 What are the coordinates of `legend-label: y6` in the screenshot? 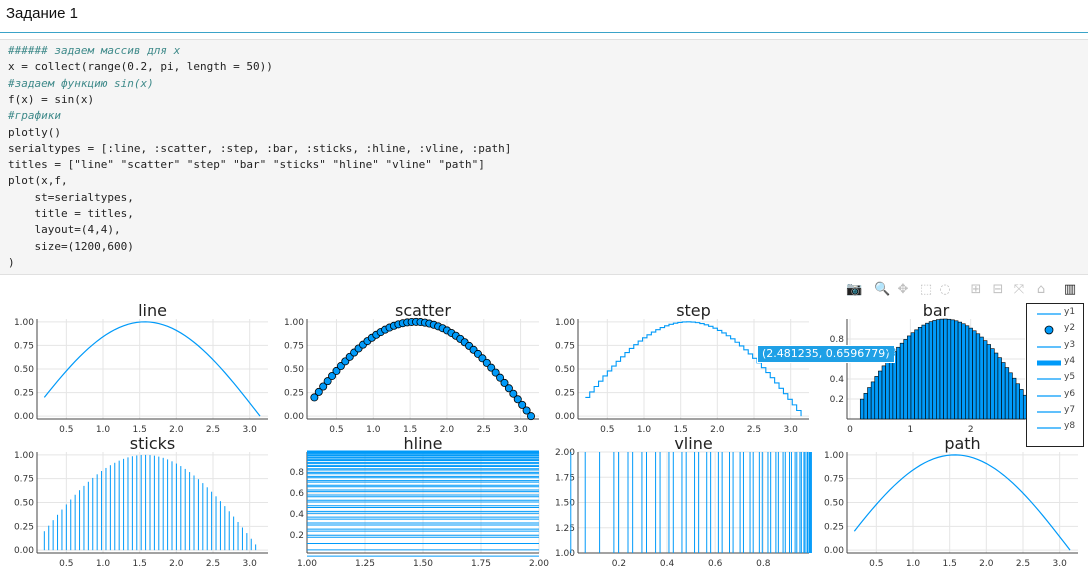 It's located at (1070, 393).